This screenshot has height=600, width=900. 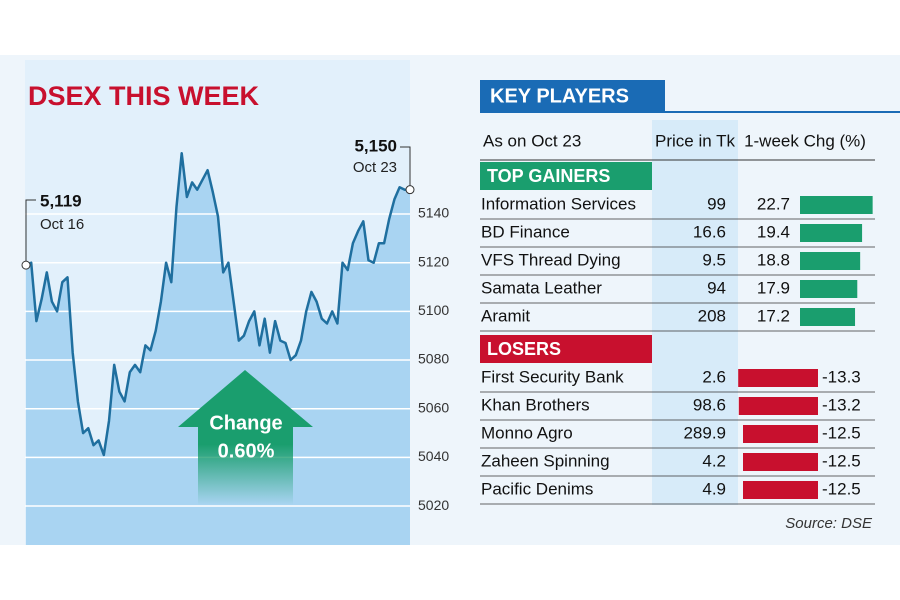 I want to click on stock-name: BD Finance, so click(x=525, y=231).